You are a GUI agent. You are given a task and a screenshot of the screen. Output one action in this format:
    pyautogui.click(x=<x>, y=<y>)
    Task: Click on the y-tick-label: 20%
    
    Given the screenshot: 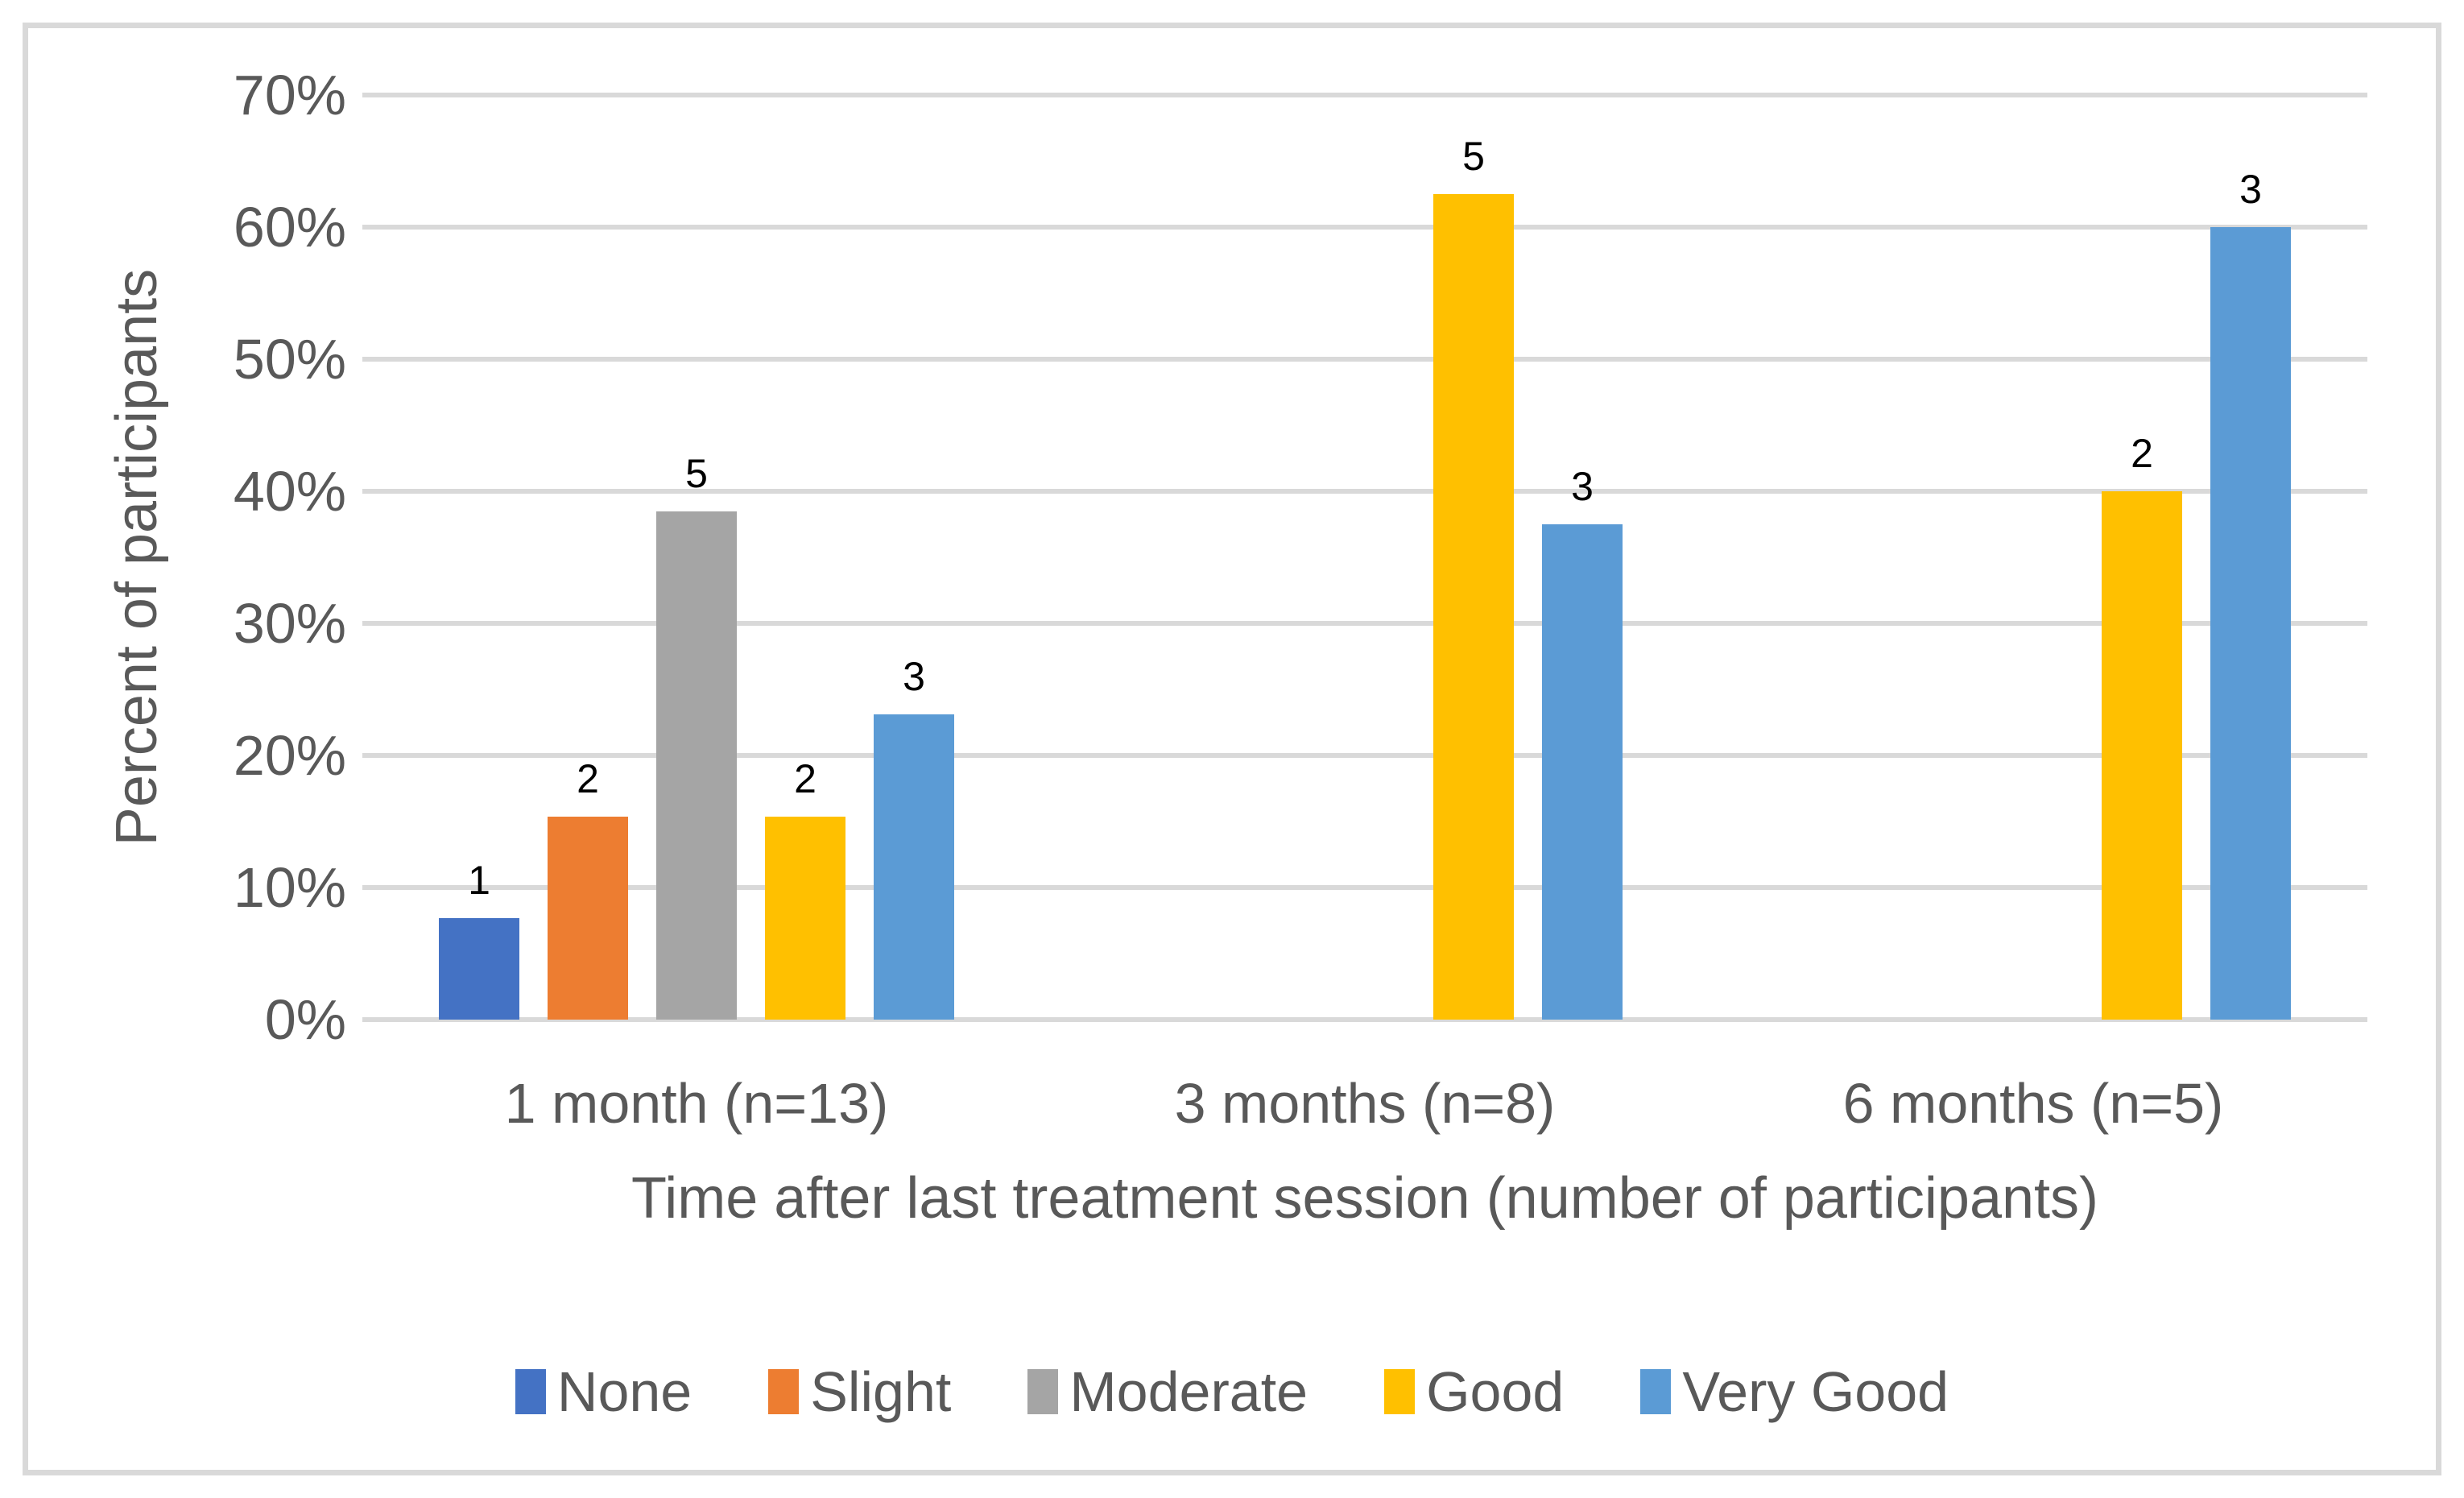 What is the action you would take?
    pyautogui.click(x=289, y=755)
    